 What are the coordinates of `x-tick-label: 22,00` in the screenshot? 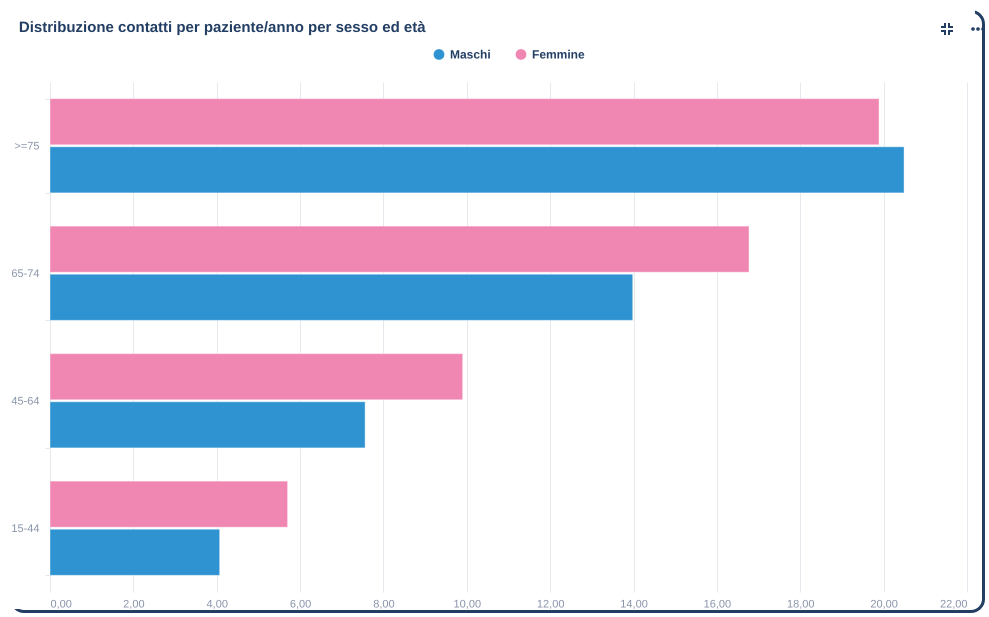 It's located at (954, 604).